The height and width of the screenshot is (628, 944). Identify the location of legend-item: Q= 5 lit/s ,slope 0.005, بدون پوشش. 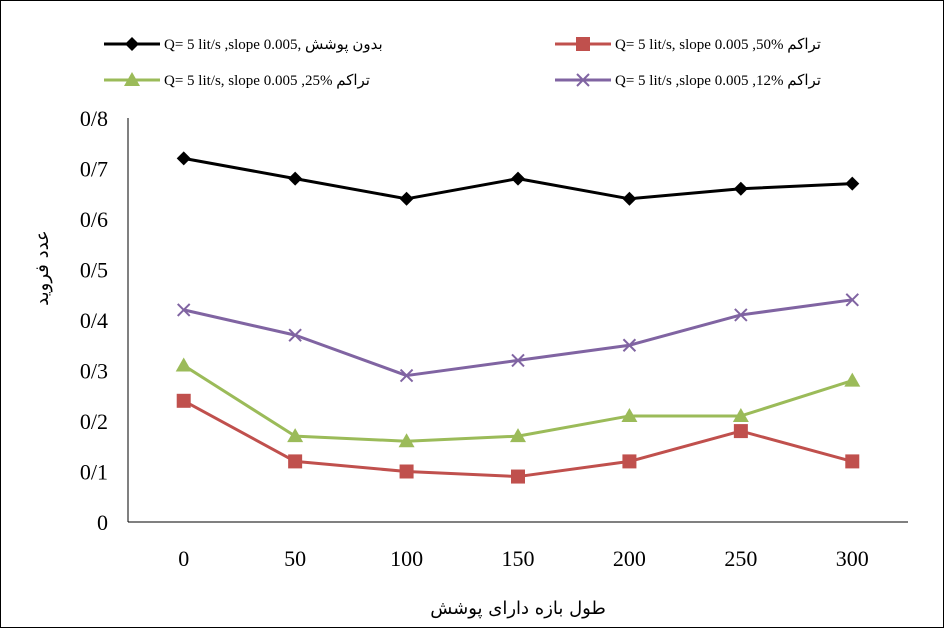
(243, 45).